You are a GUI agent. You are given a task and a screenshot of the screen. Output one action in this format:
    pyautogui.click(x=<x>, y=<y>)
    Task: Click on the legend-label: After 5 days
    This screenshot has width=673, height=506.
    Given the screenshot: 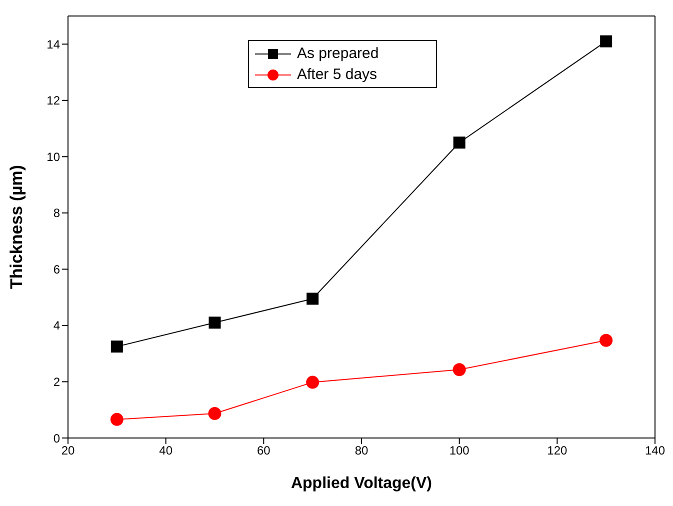 What is the action you would take?
    pyautogui.click(x=337, y=75)
    